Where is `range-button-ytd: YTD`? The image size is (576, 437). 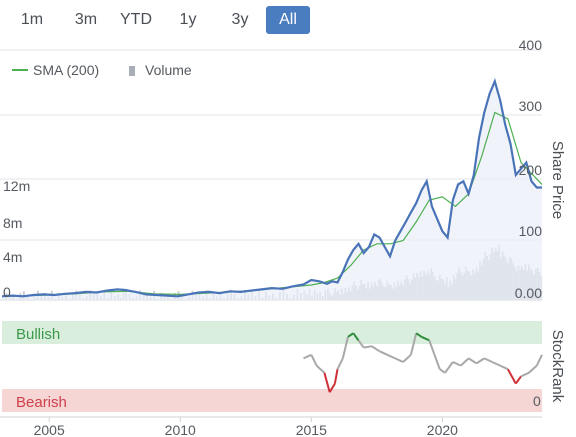 range-button-ytd: YTD is located at coordinates (136, 19).